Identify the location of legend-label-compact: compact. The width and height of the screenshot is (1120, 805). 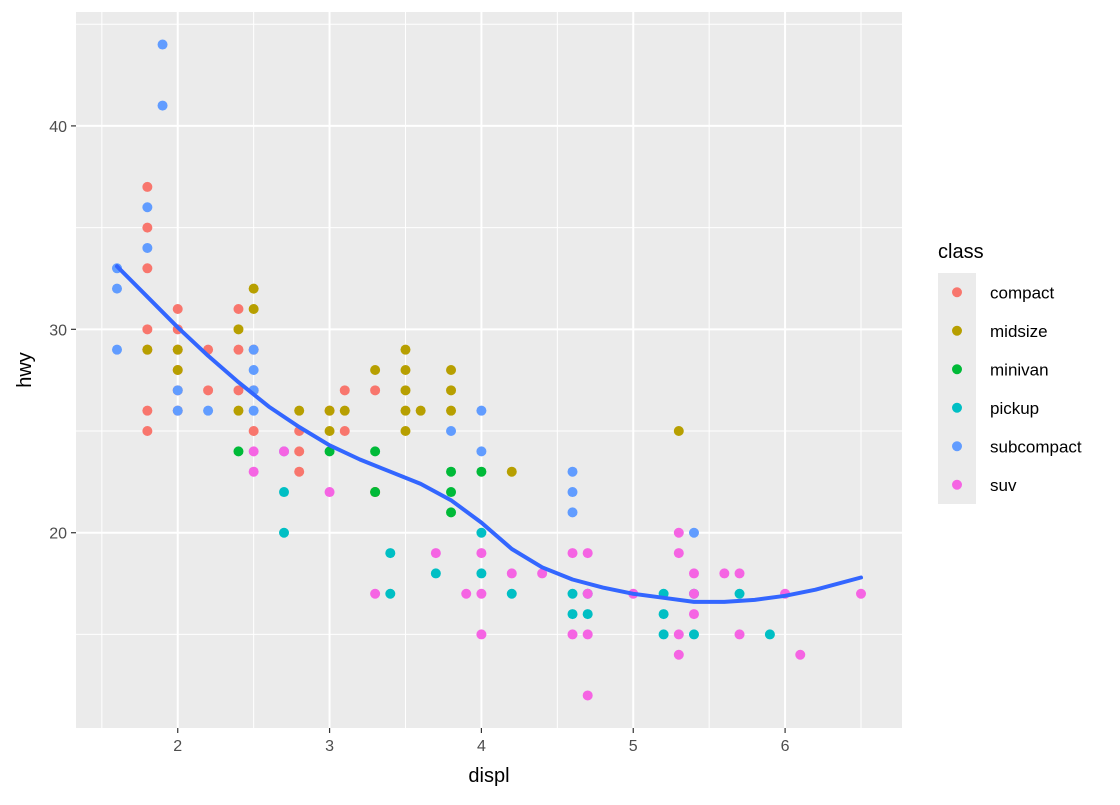
(1022, 292).